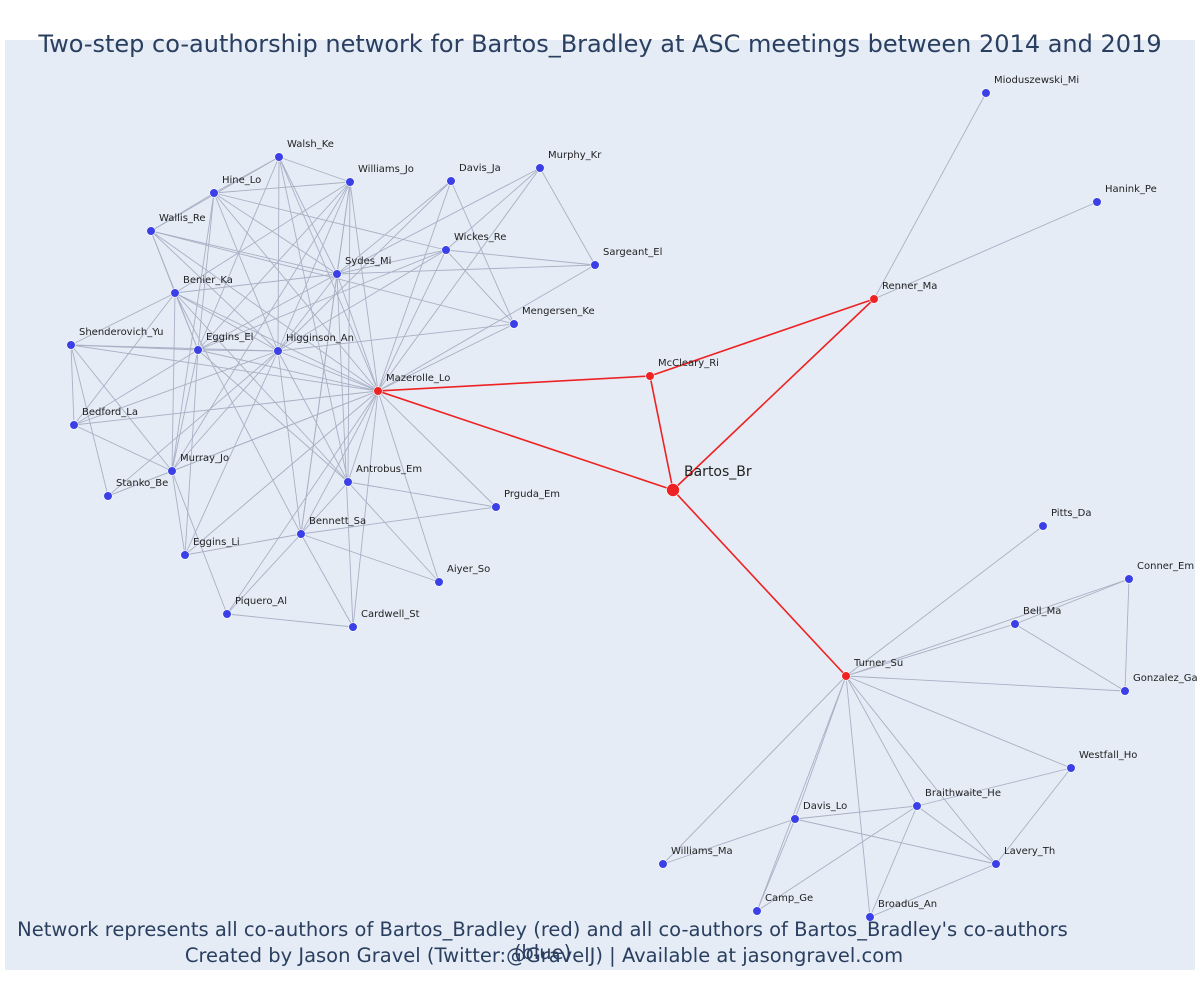 The height and width of the screenshot is (1000, 1200). I want to click on node-bedford-la, so click(74, 425).